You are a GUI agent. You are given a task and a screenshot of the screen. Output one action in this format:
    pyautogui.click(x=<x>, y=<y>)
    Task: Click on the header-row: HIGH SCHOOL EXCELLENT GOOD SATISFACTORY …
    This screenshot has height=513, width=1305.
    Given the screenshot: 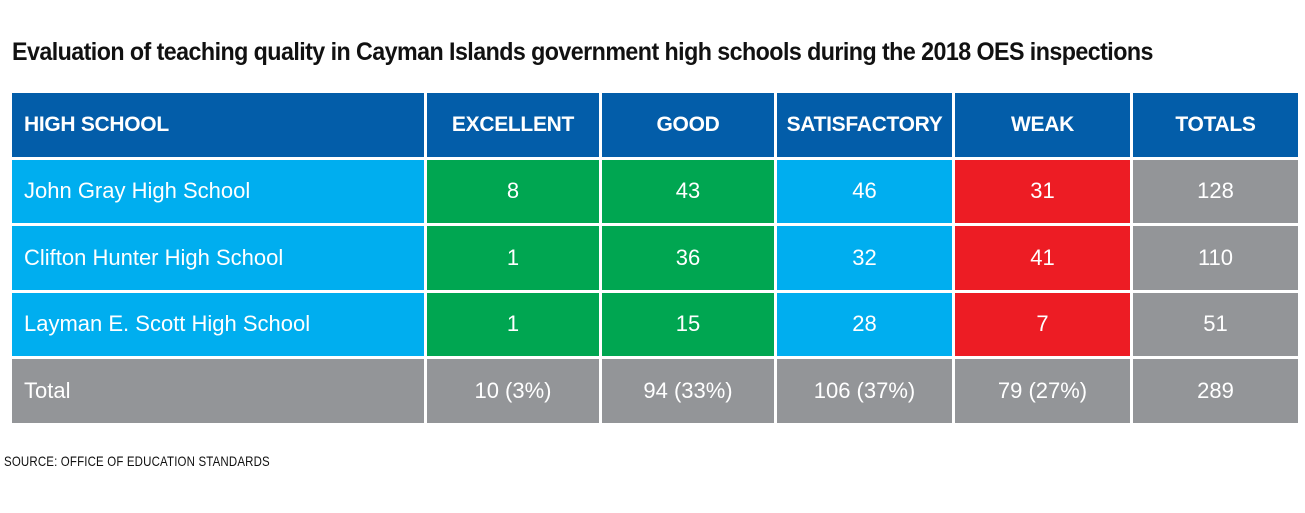 What is the action you would take?
    pyautogui.click(x=655, y=125)
    